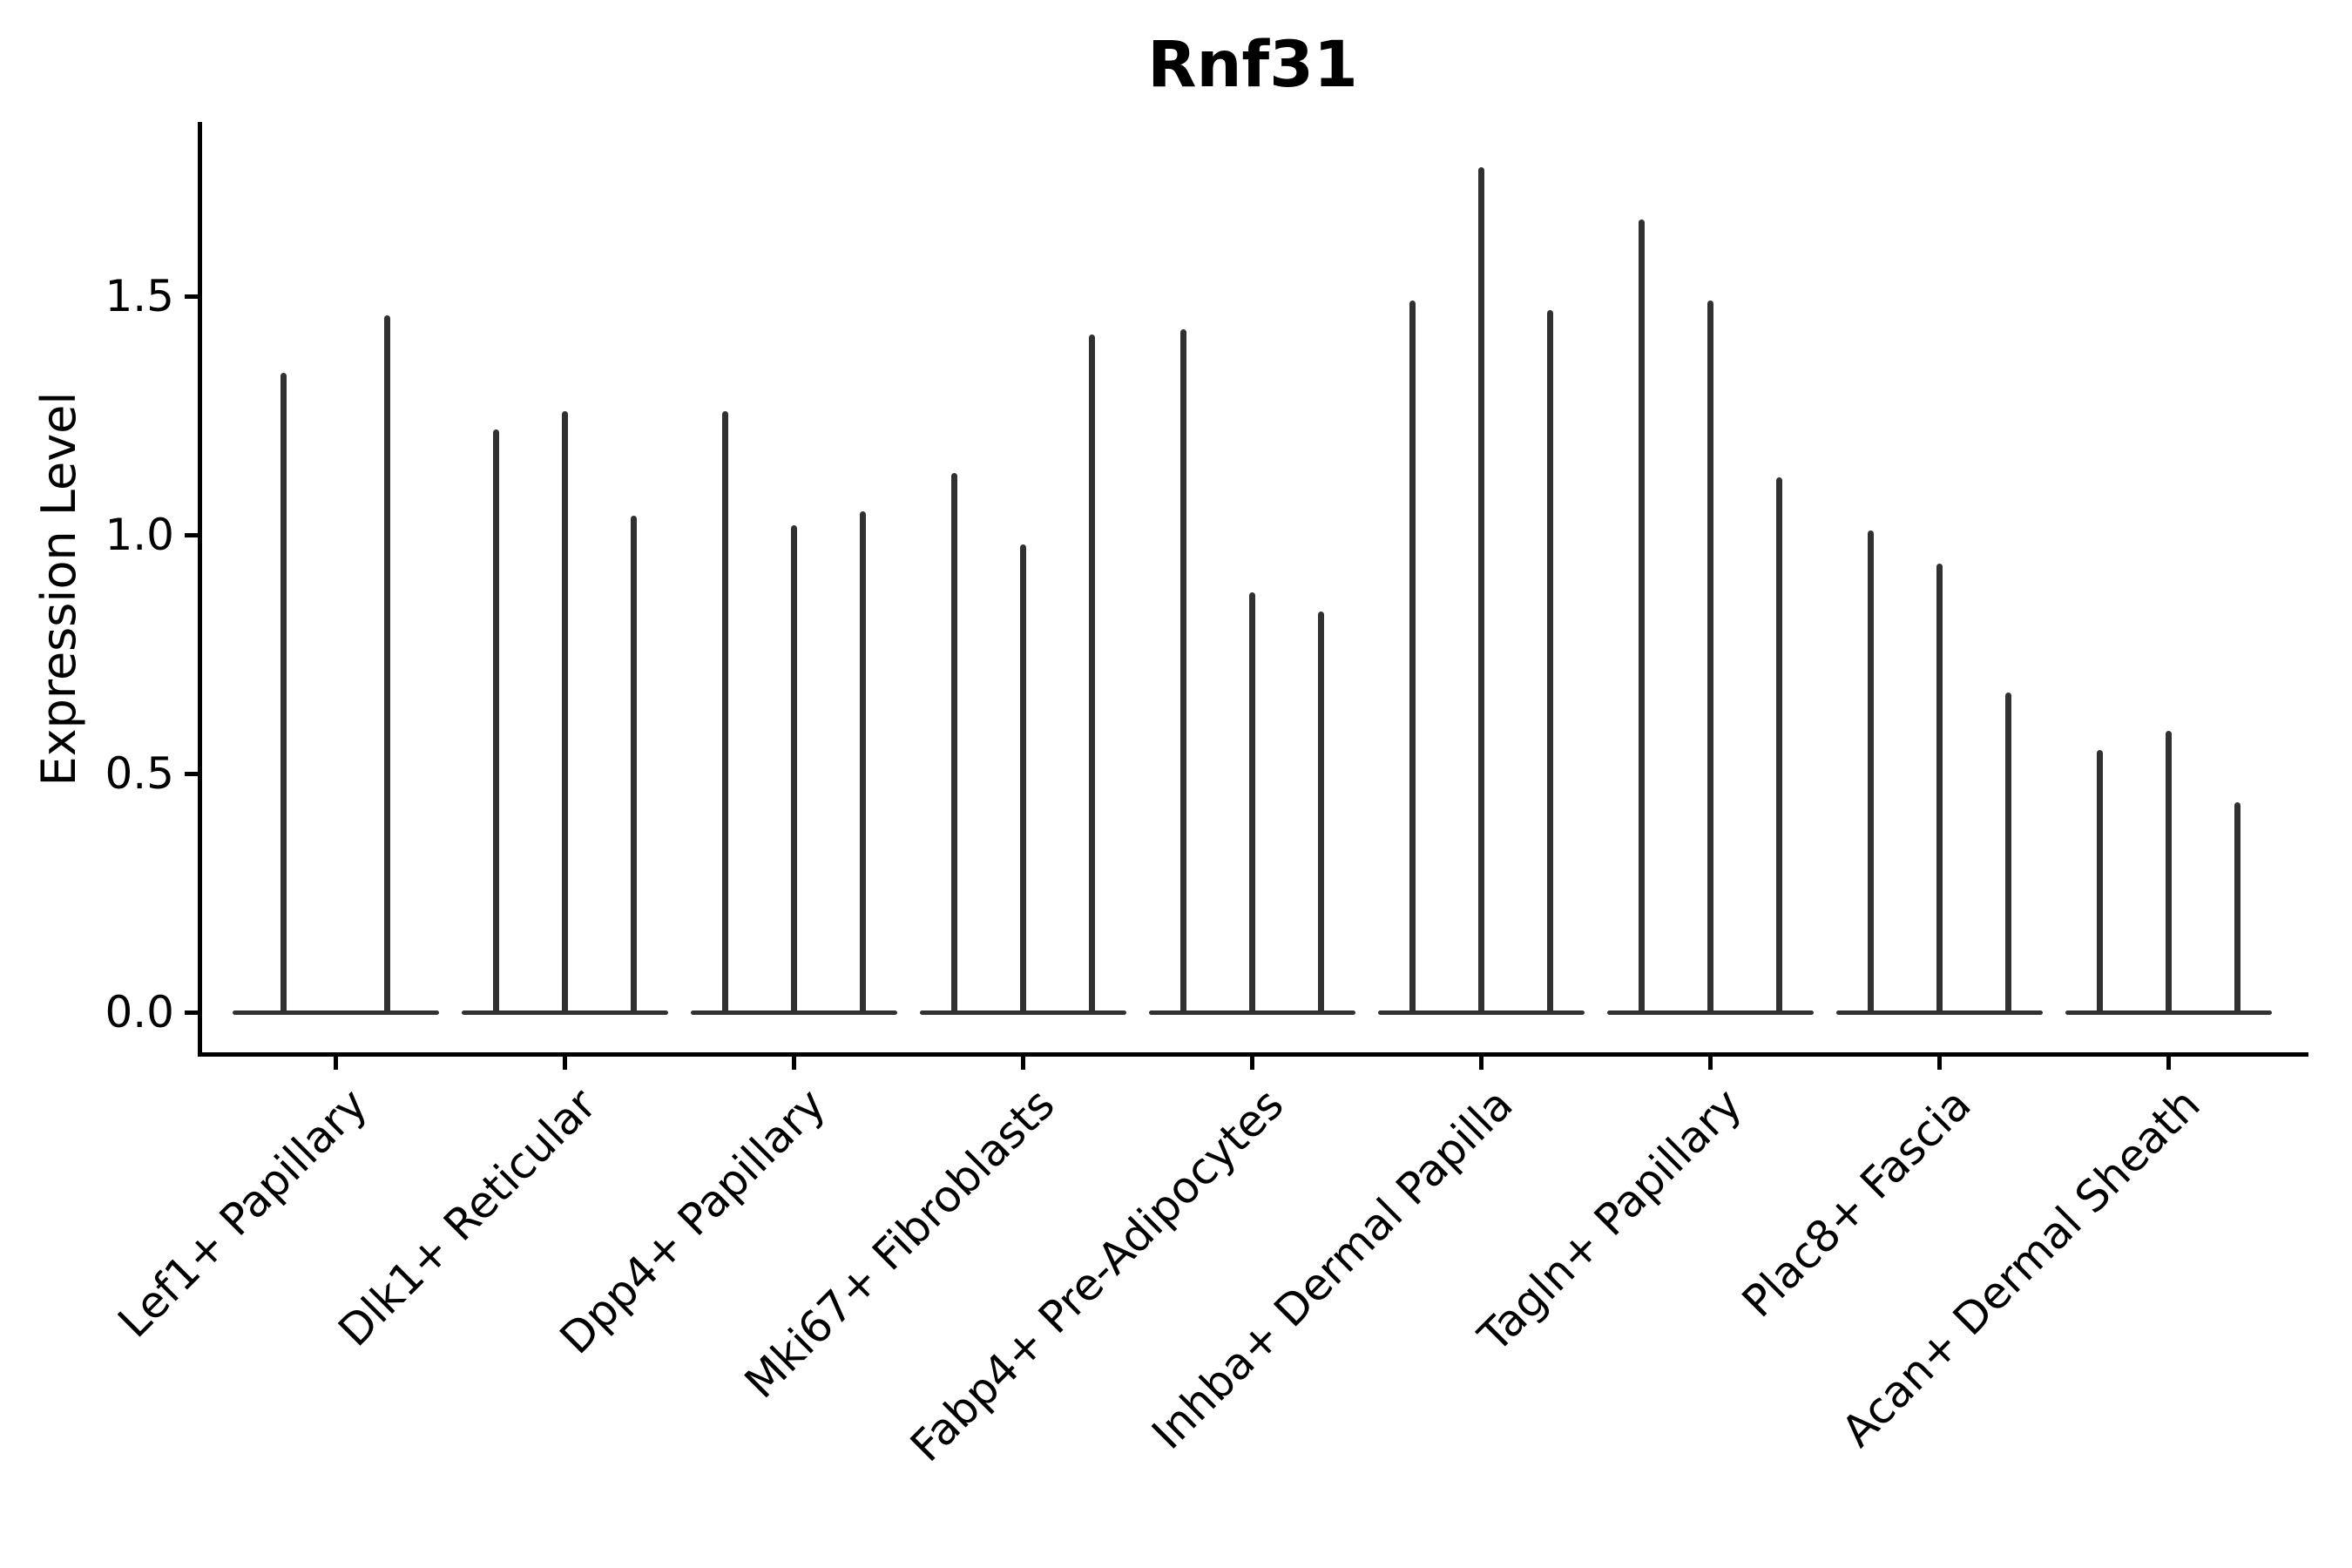  What do you see at coordinates (139, 773) in the screenshot?
I see `y-tick-label: 0.5` at bounding box center [139, 773].